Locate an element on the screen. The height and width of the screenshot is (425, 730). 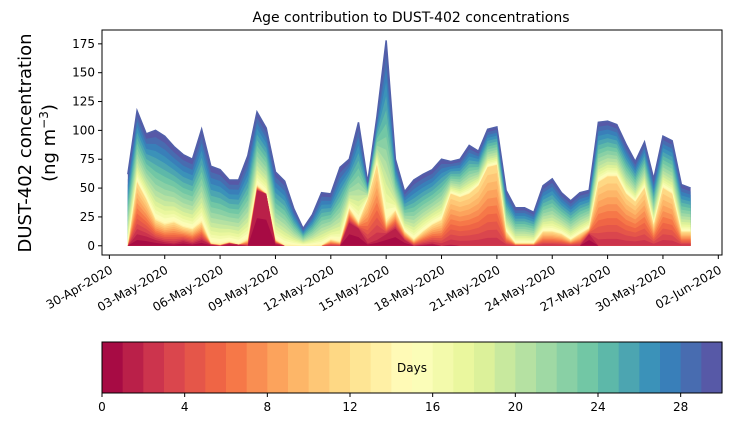
colorbar-tick-label: 16 is located at coordinates (432, 407).